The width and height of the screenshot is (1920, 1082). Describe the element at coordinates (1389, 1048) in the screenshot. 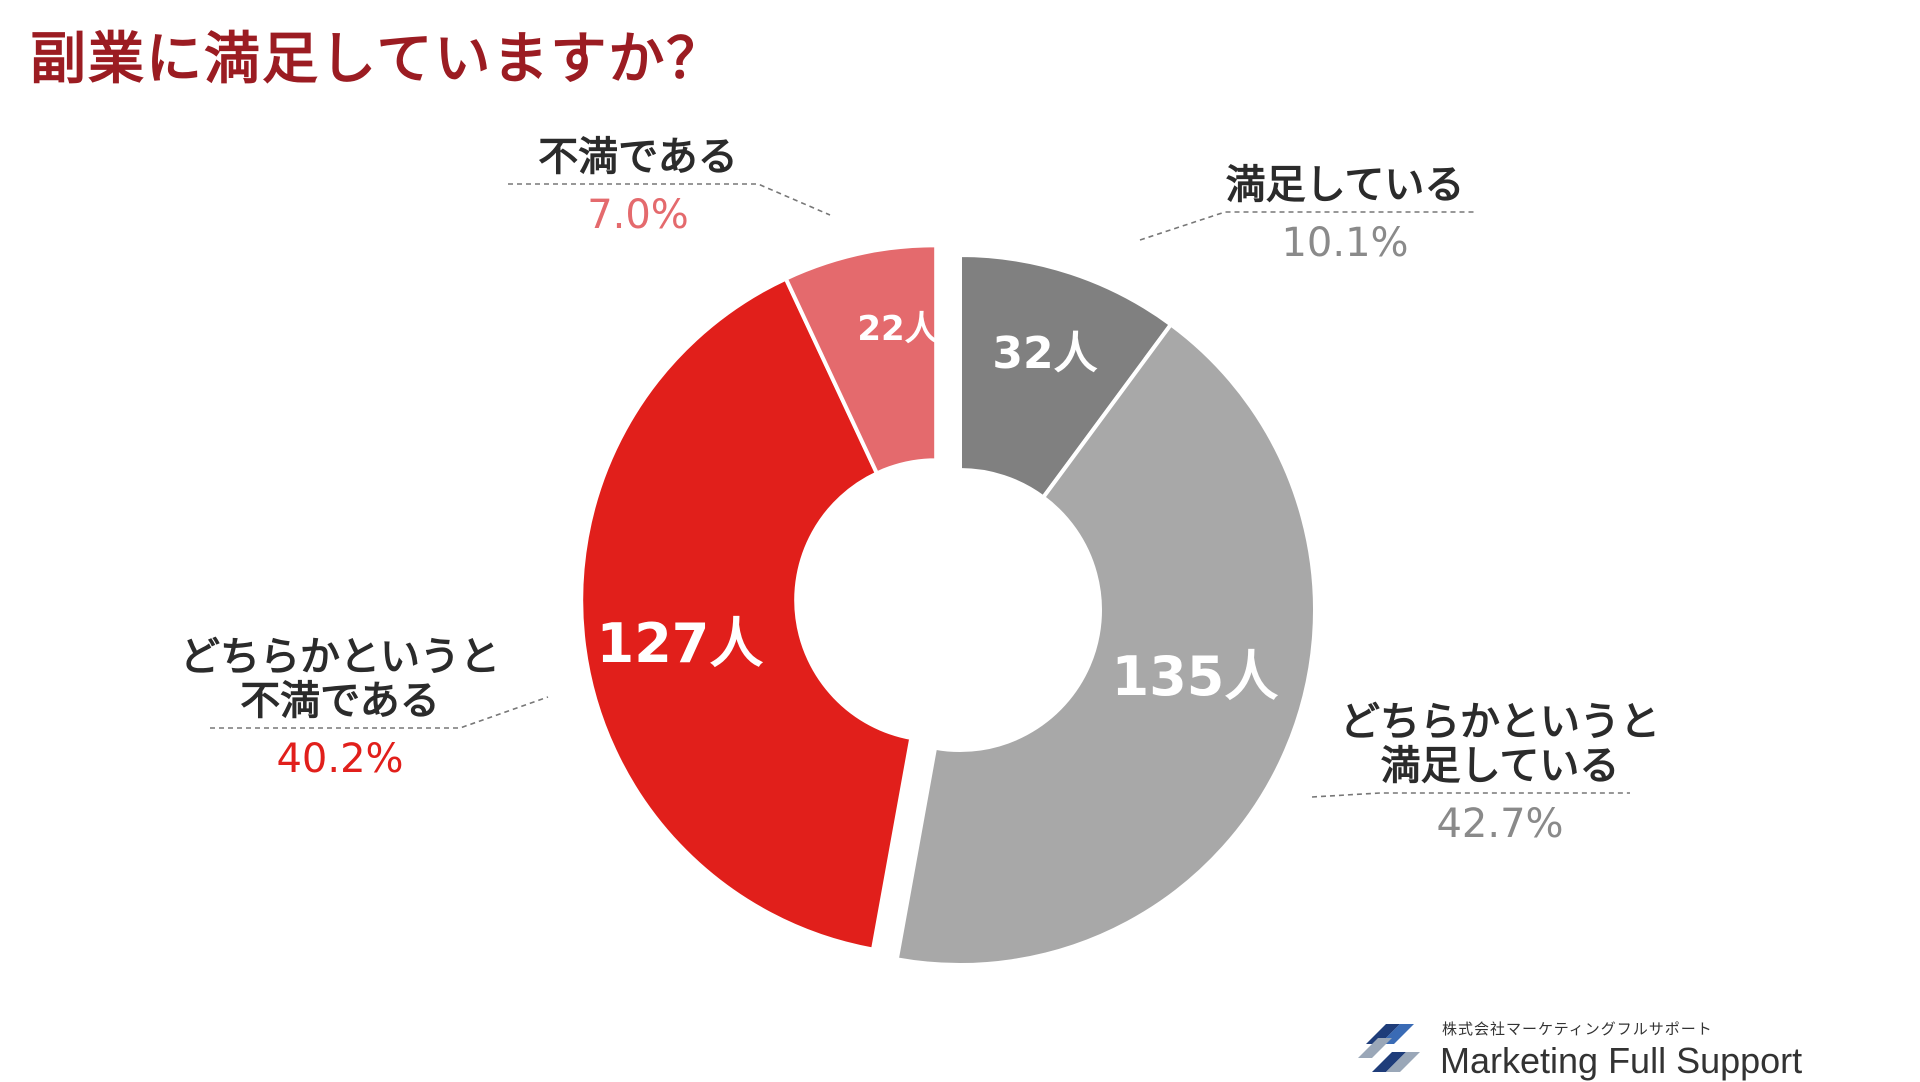

I see `logo-mark-icon` at that location.